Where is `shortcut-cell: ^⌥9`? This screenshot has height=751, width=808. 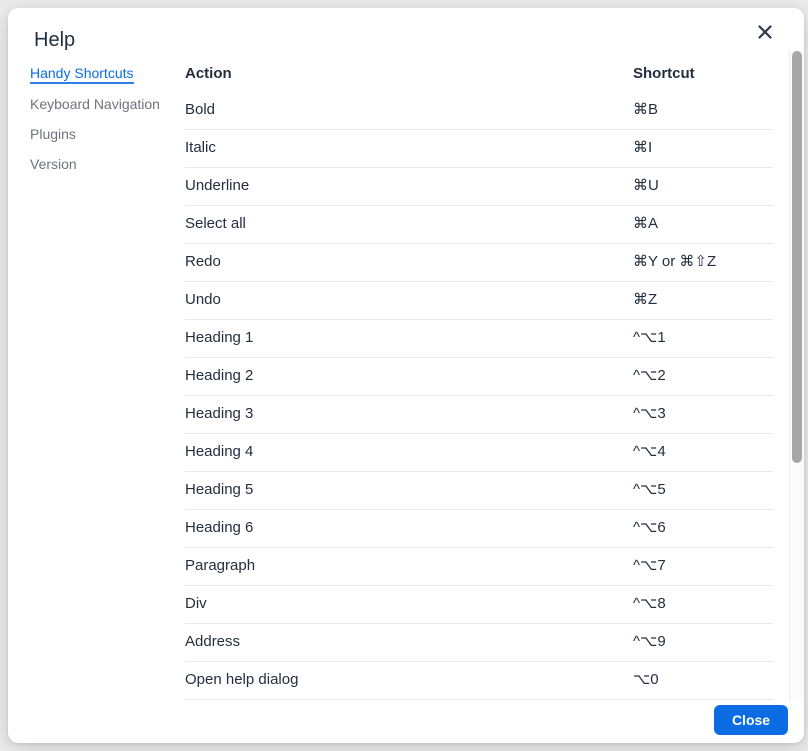
shortcut-cell: ^⌥9 is located at coordinates (703, 642).